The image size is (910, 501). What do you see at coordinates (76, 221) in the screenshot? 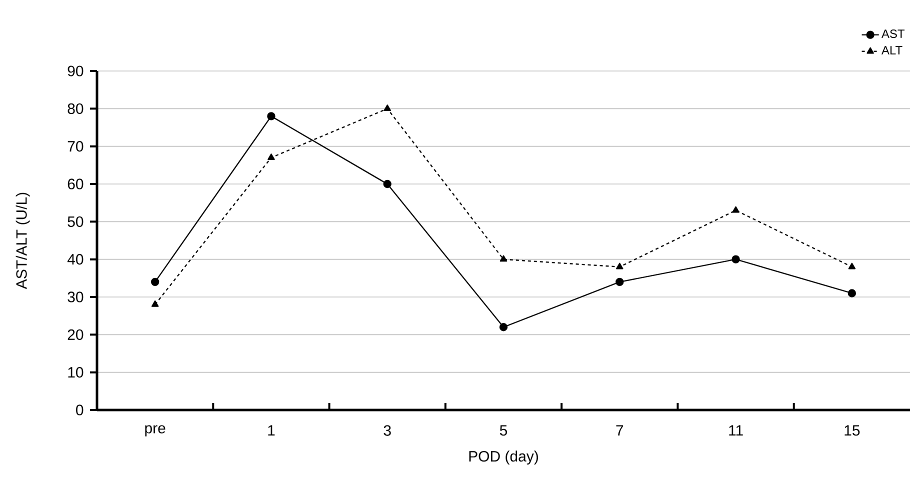
I see `y-tick-label: 50` at bounding box center [76, 221].